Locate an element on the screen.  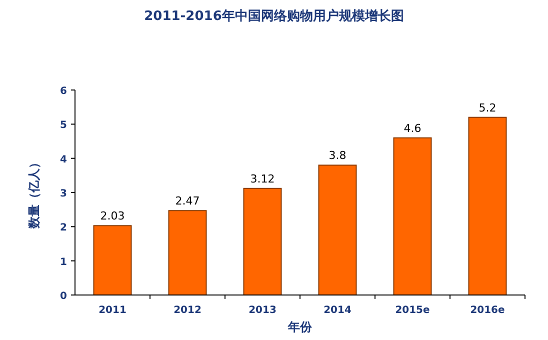
chart-title: 2011-2016年中国网络购物用户规模增长图 is located at coordinates (274, 16).